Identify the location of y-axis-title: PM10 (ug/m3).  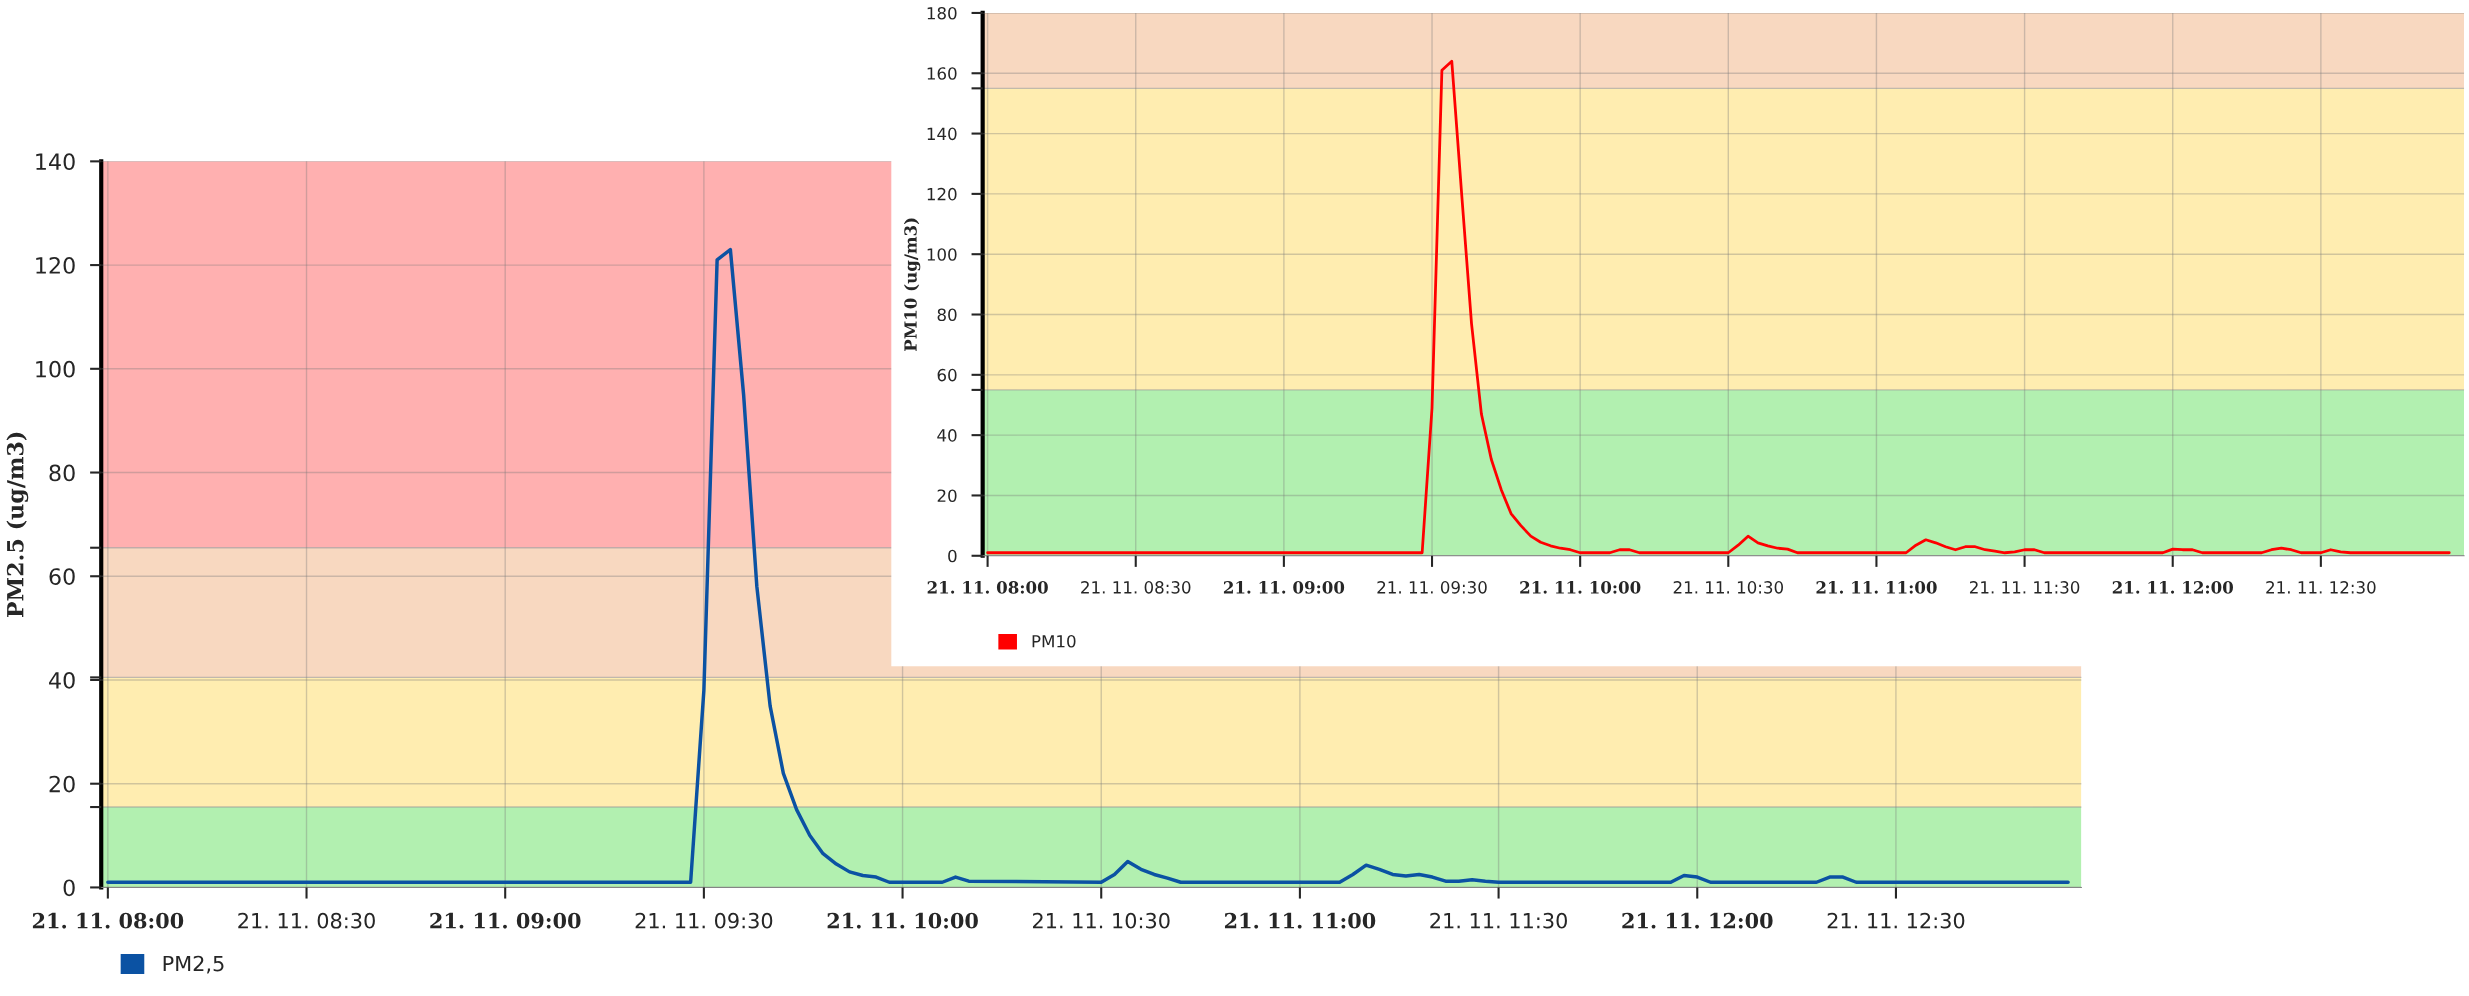
(912, 284).